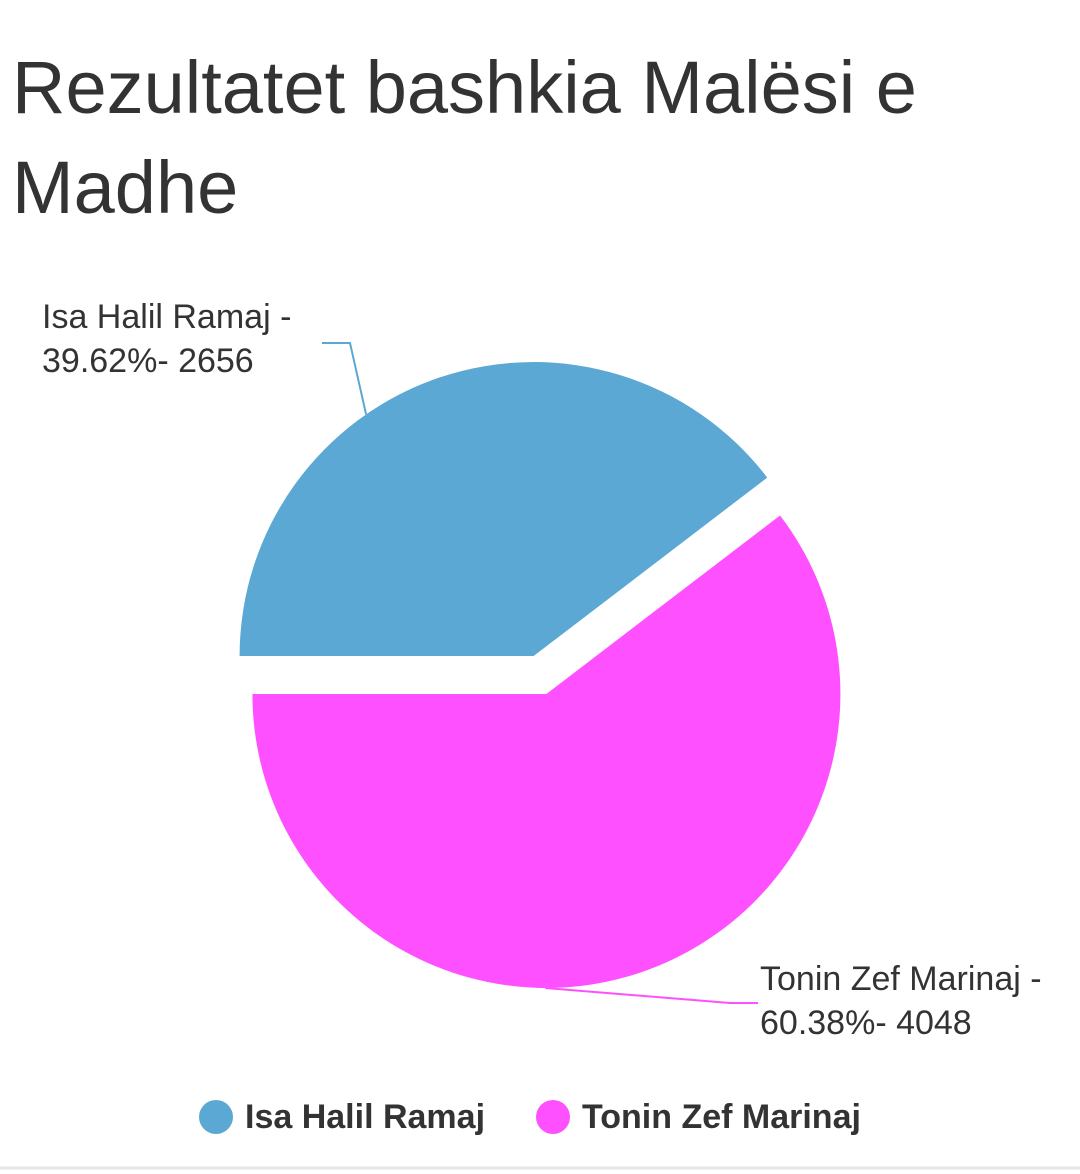 The height and width of the screenshot is (1174, 1080). I want to click on data-label: Tonin Zef Marinaj - 60.38%- 4048, so click(901, 1001).